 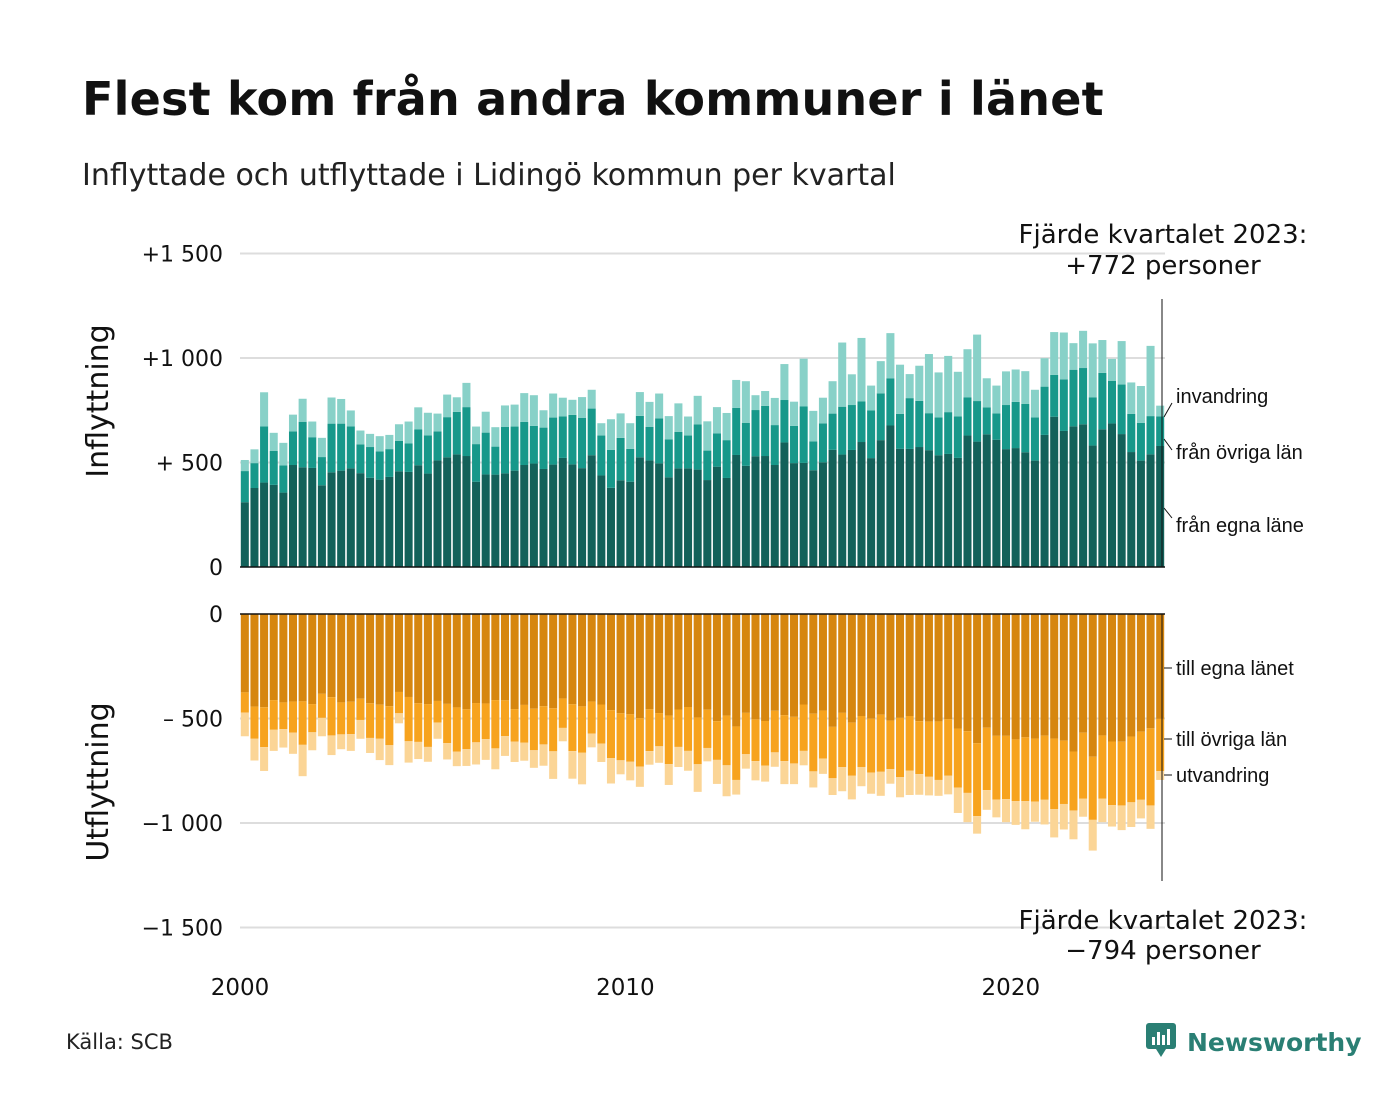 I want to click on bar-in-s1-q81, so click(x=1025, y=428).